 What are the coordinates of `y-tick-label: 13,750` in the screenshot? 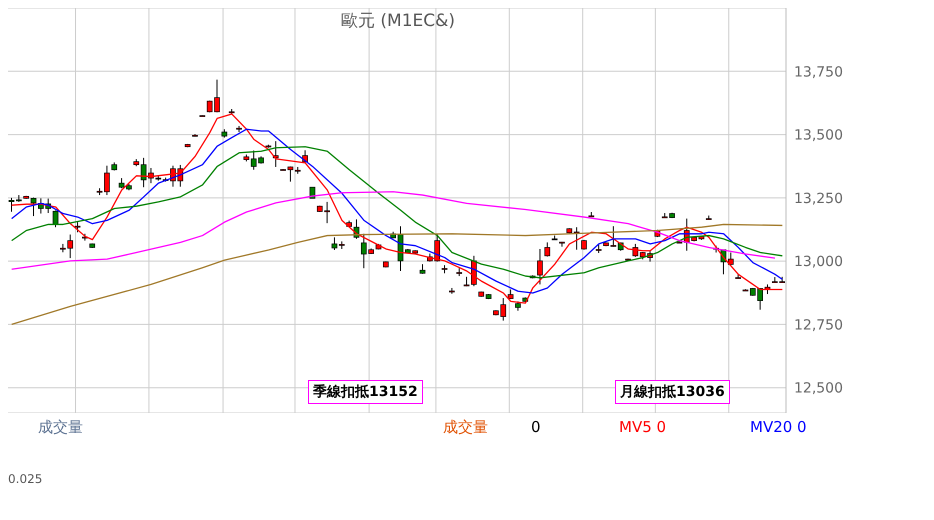 It's located at (818, 72).